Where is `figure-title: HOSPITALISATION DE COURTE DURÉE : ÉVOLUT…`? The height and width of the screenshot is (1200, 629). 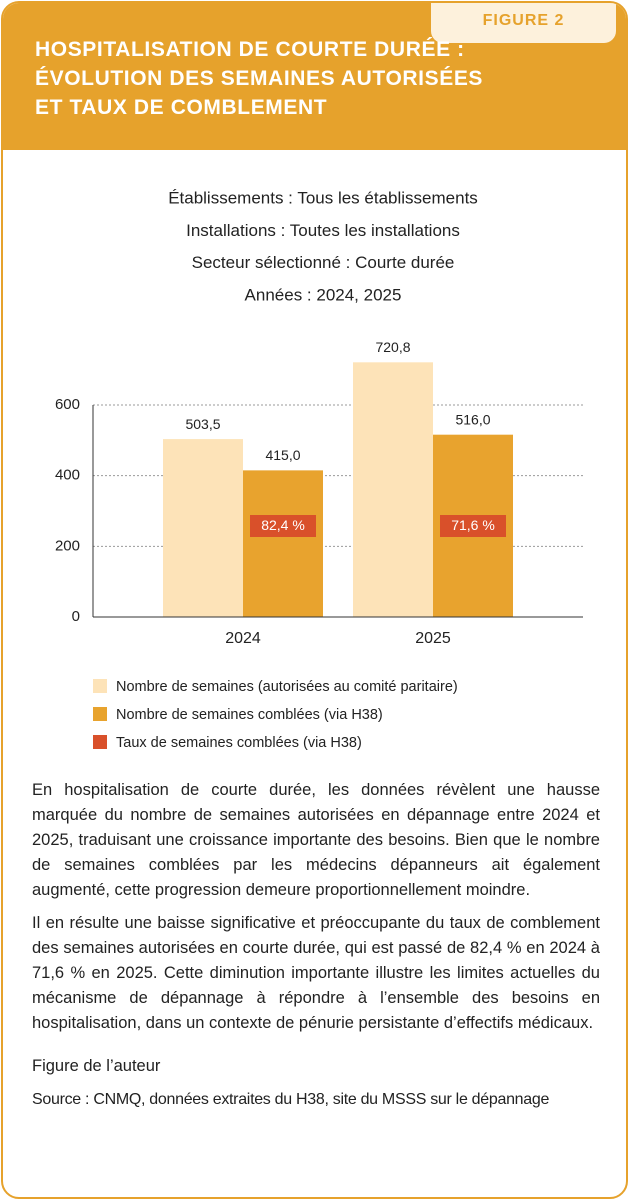
figure-title: HOSPITALISATION DE COURTE DURÉE : ÉVOLUT… is located at coordinates (259, 78).